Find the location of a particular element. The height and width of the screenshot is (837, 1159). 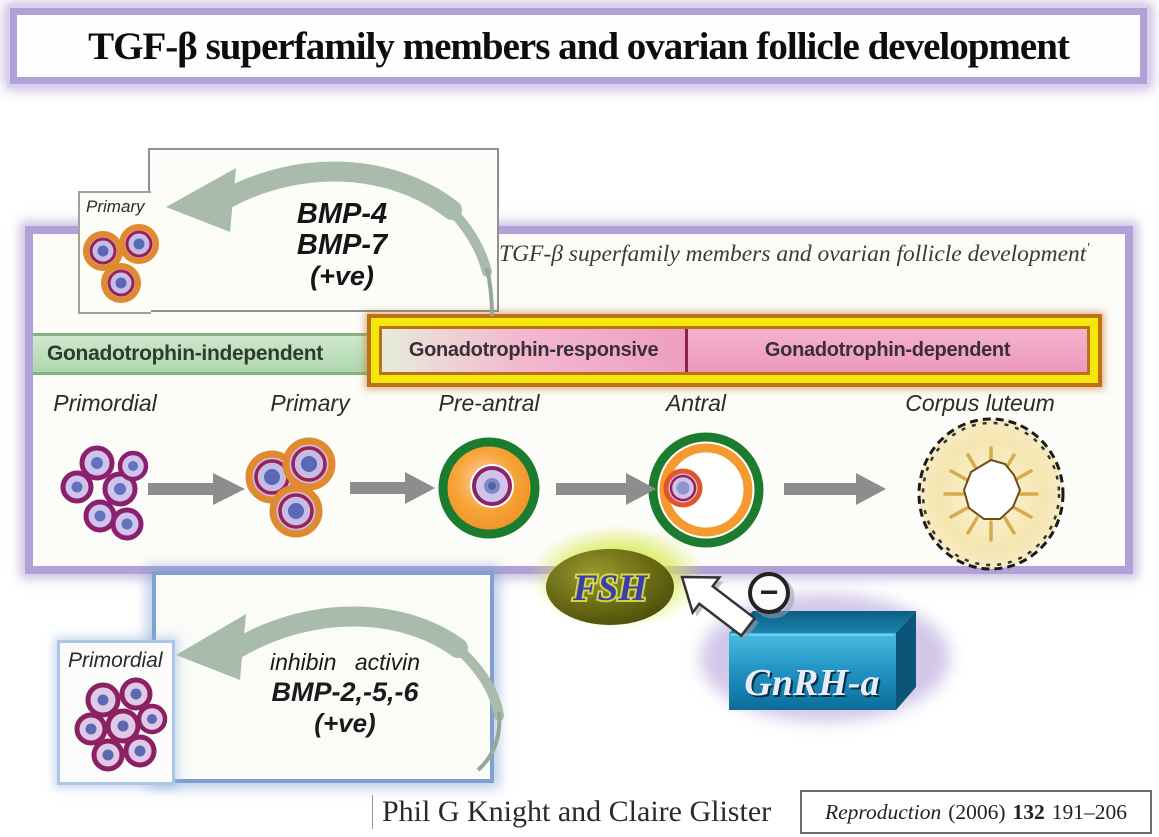

figure-subtitle-mark: ' is located at coordinates (1088, 249).